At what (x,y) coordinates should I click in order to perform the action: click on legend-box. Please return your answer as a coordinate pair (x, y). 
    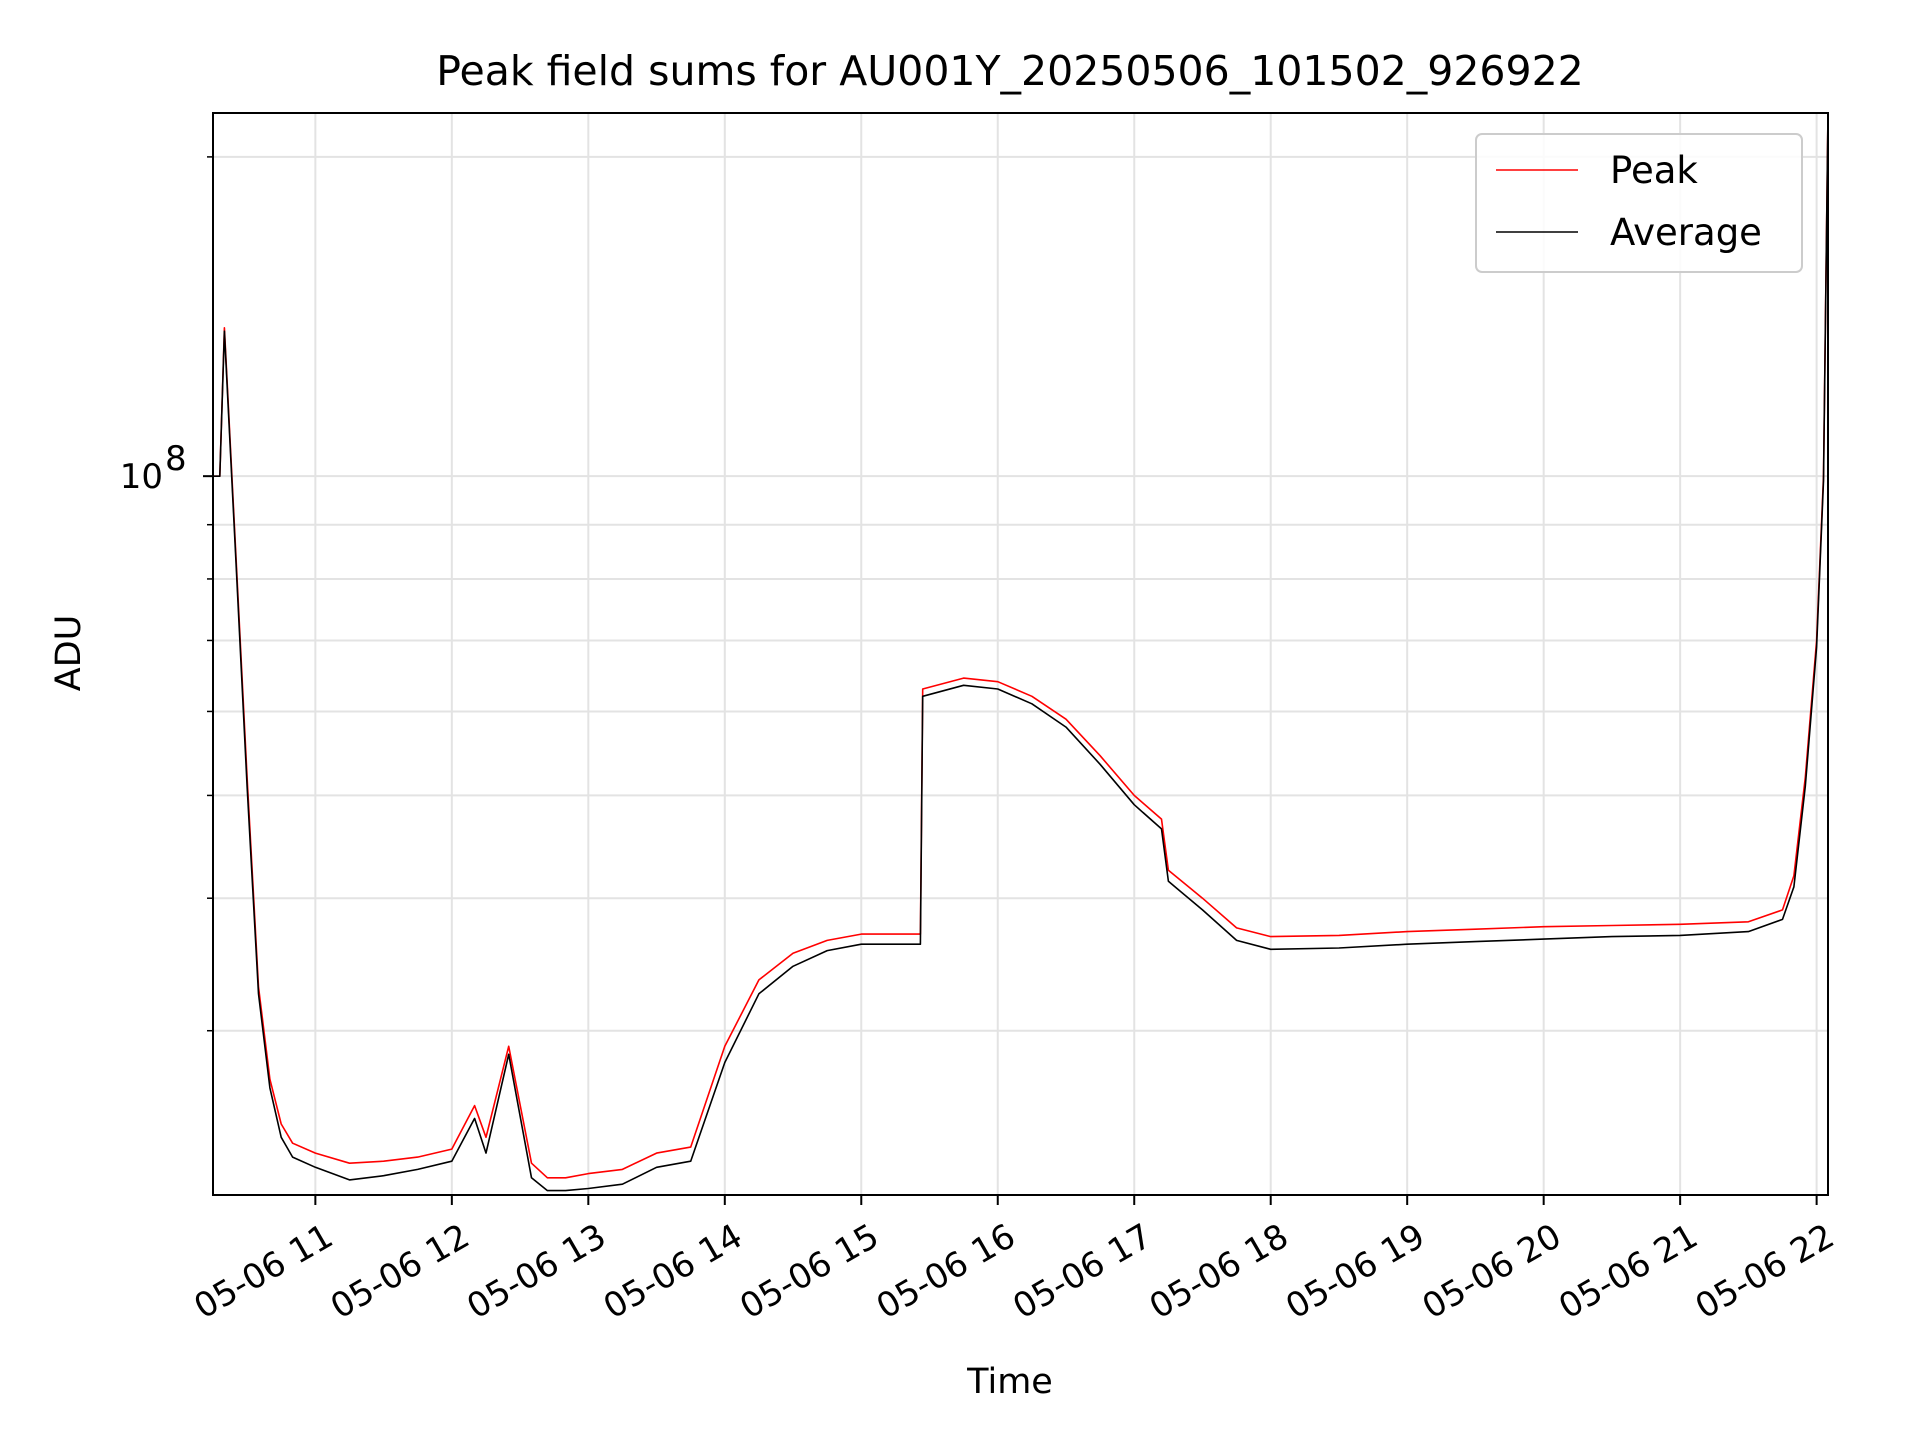
    Looking at the image, I should click on (1639, 203).